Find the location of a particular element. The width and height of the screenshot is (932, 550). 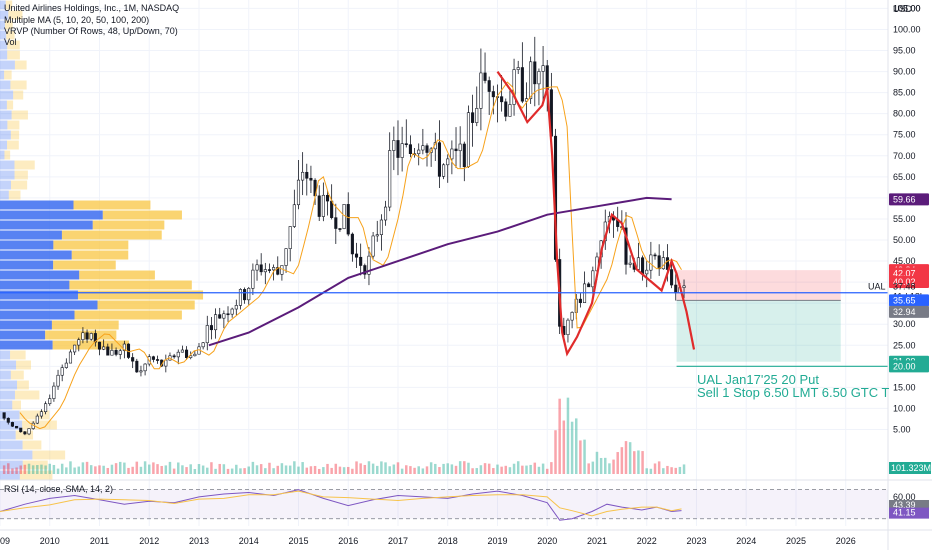

y-tick-label: 15.00 is located at coordinates (904, 387).